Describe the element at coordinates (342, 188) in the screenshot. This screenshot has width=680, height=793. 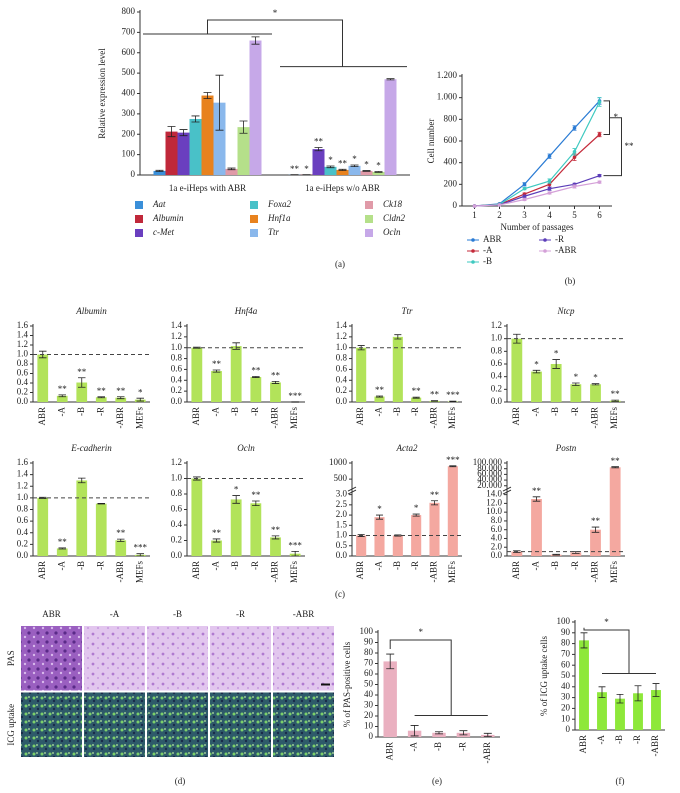
I see `x-tick-label: 1a e-iHeps w/o ABR` at that location.